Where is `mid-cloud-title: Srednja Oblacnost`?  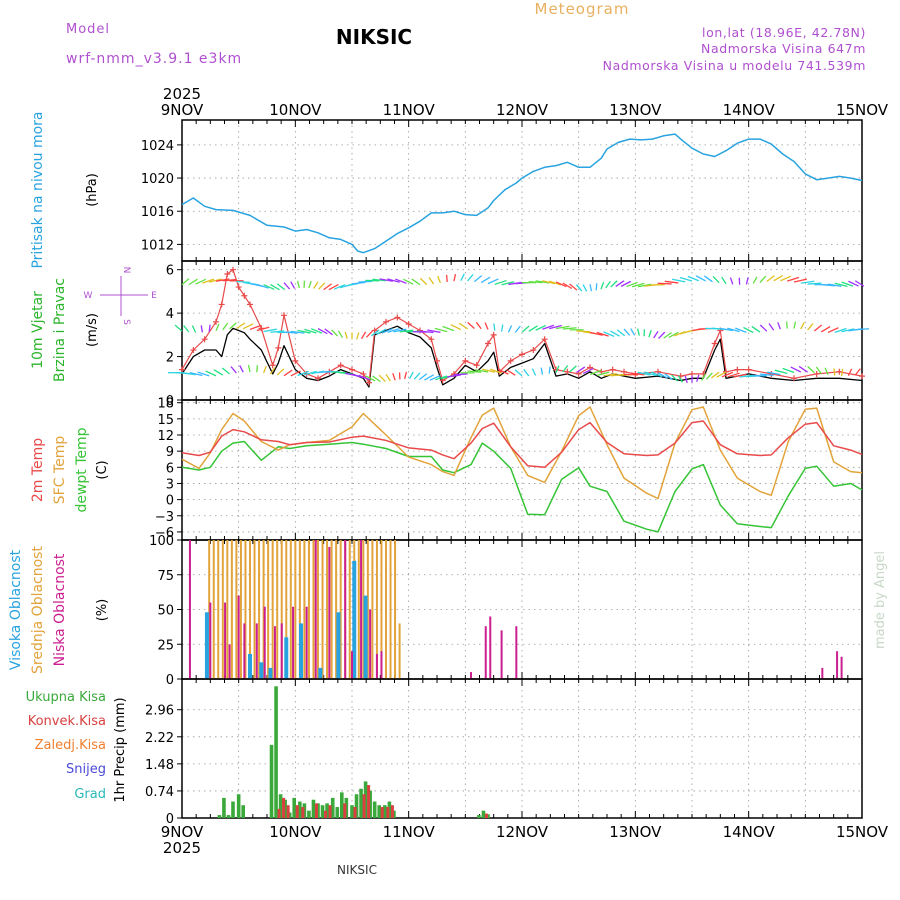
mid-cloud-title: Srednja Oblacnost is located at coordinates (38, 610).